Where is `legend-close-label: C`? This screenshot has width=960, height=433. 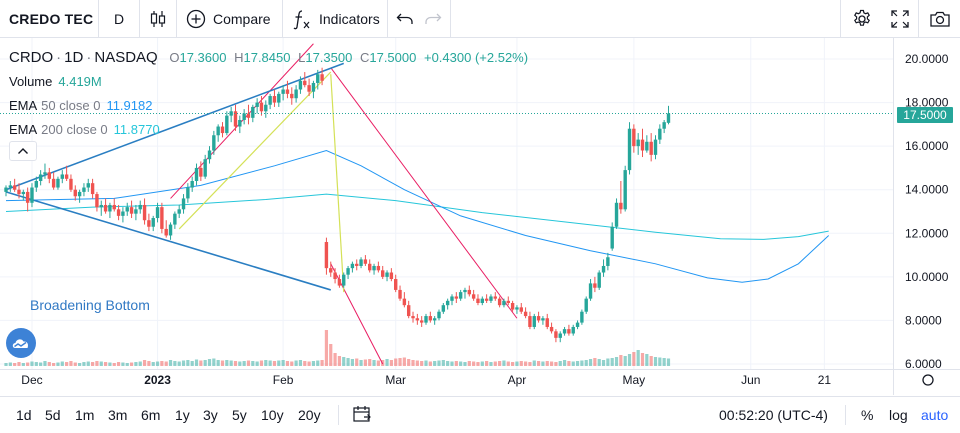 legend-close-label: C is located at coordinates (364, 57).